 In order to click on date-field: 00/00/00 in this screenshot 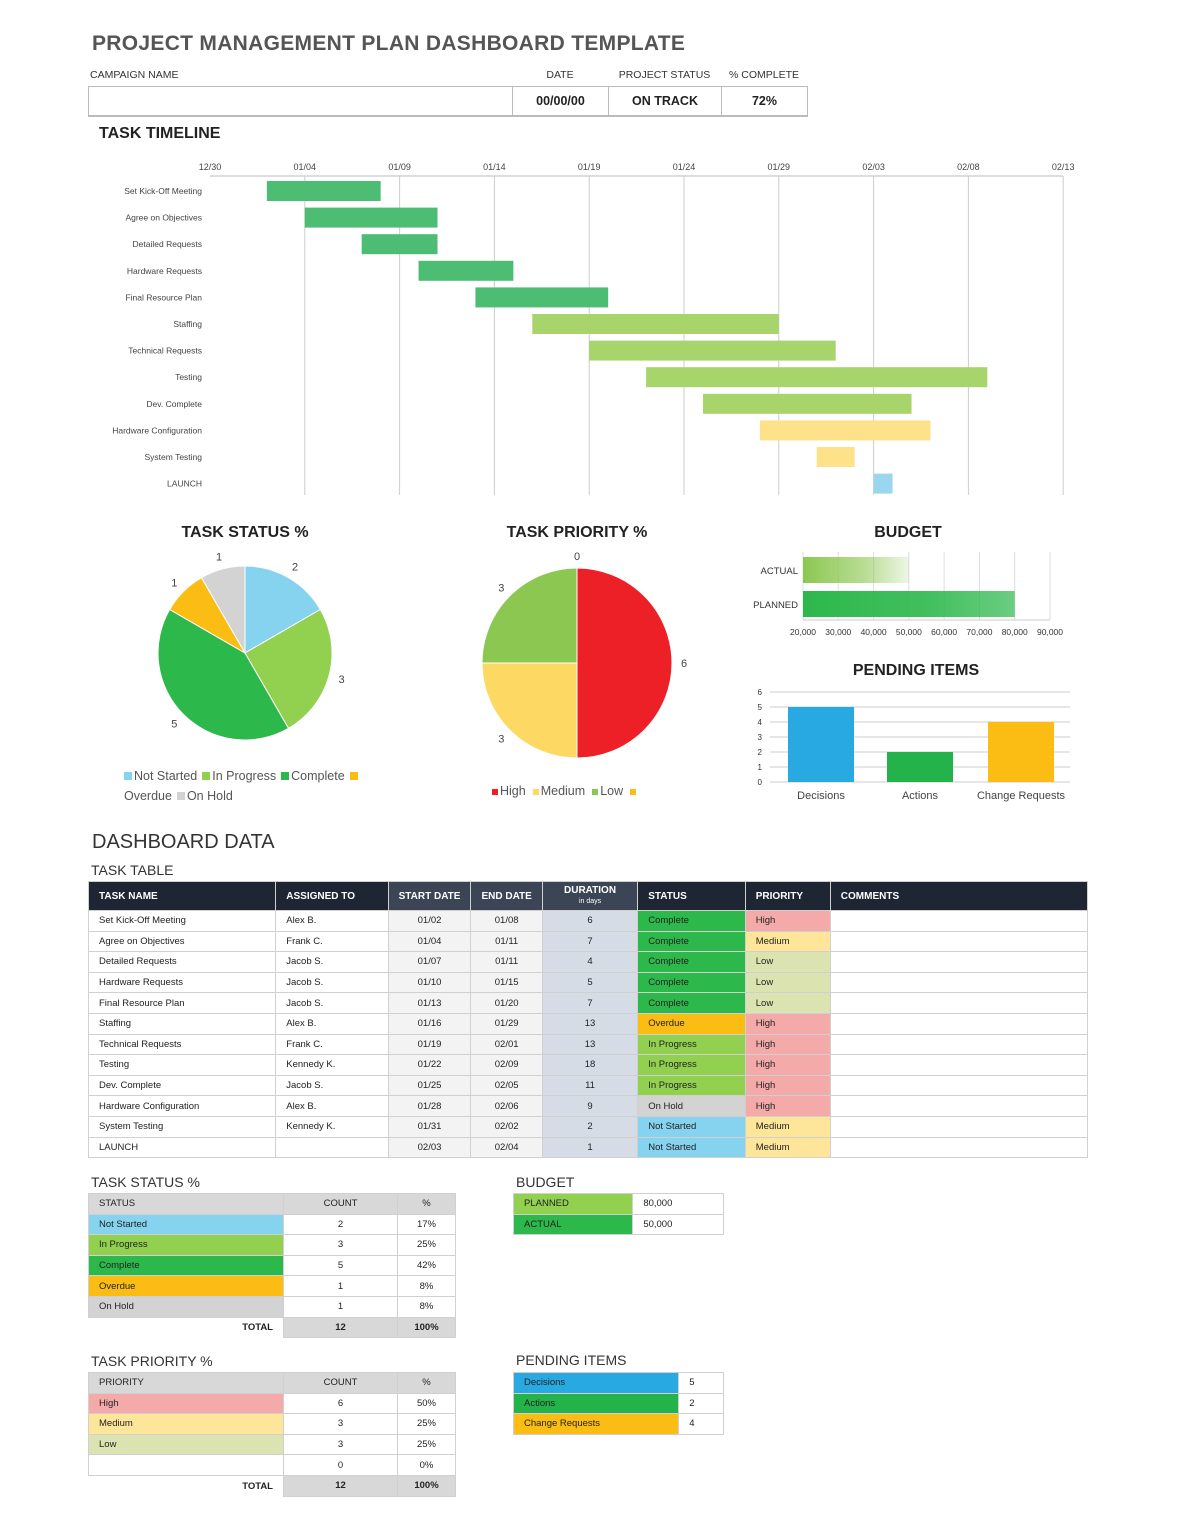, I will do `click(560, 101)`.